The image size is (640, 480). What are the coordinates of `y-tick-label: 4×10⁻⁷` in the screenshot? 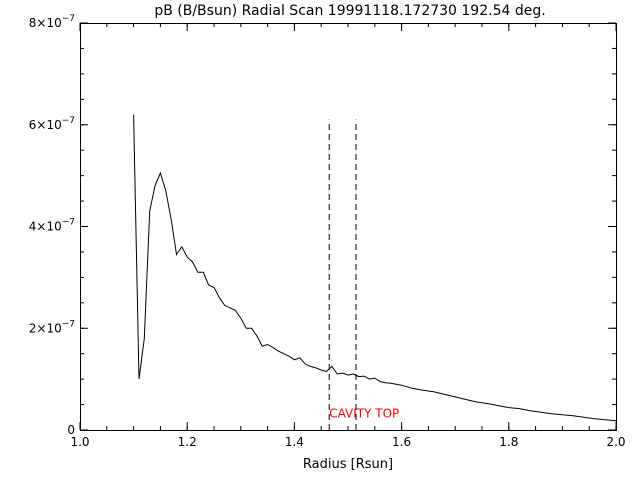 It's located at (52, 226).